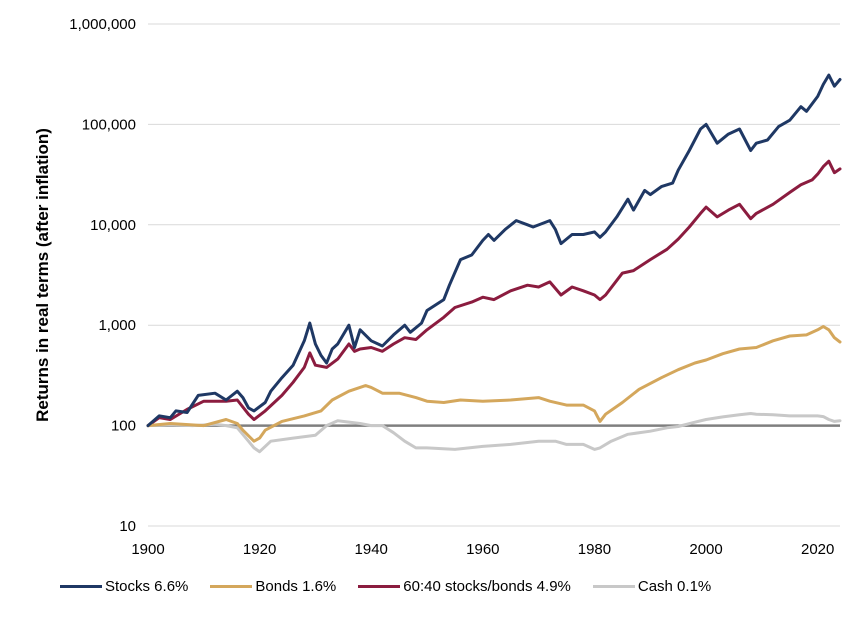 Image resolution: width=864 pixels, height=618 pixels. Describe the element at coordinates (371, 549) in the screenshot. I see `x-tick-label-2: 1940` at that location.